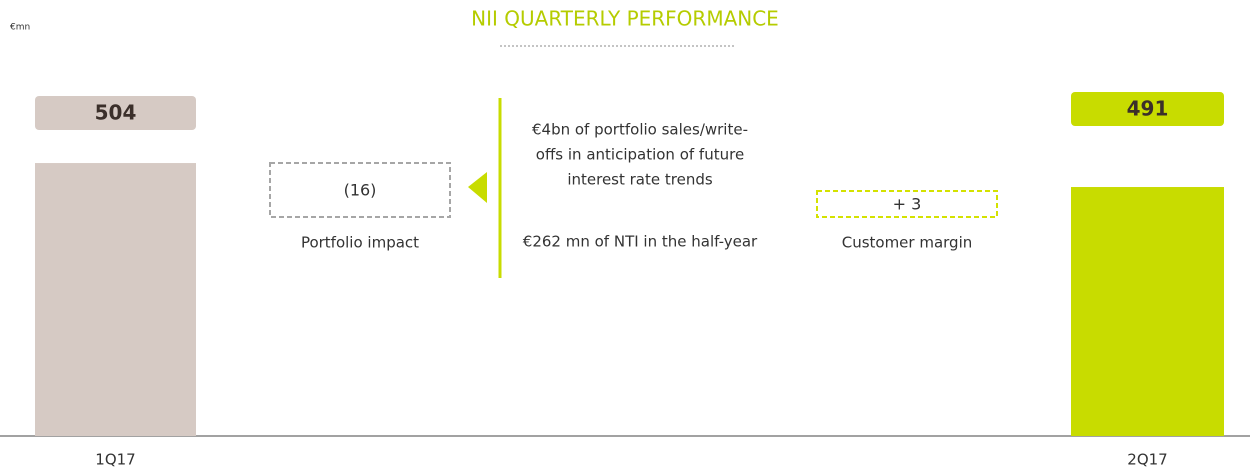 The width and height of the screenshot is (1250, 469). What do you see at coordinates (360, 243) in the screenshot?
I see `category-label: Portfolio impact` at bounding box center [360, 243].